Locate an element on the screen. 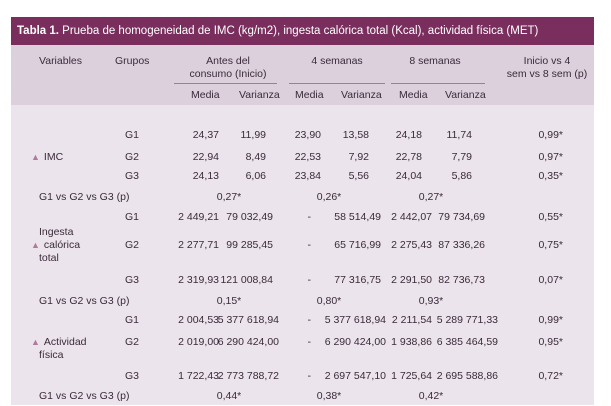  table-cell: 0,07* is located at coordinates (550, 280).